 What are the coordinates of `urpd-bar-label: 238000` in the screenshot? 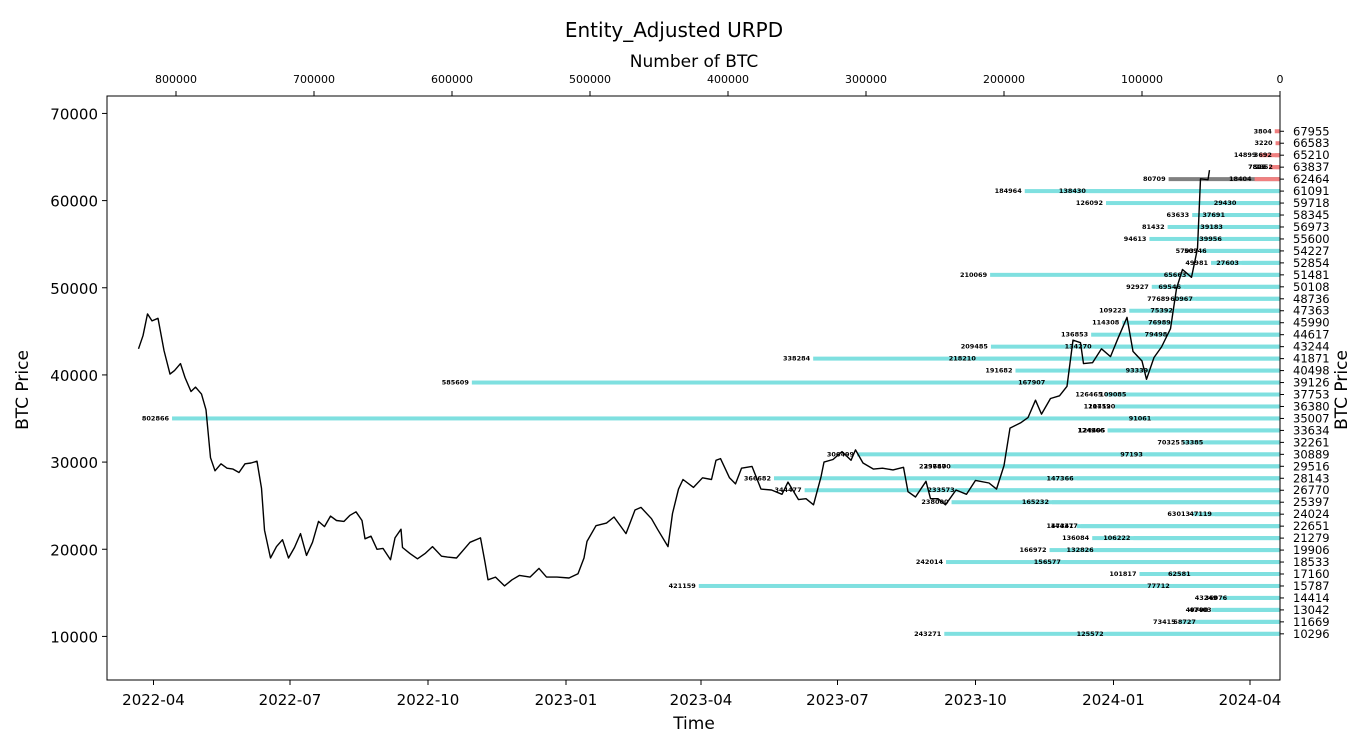 It's located at (935, 502).